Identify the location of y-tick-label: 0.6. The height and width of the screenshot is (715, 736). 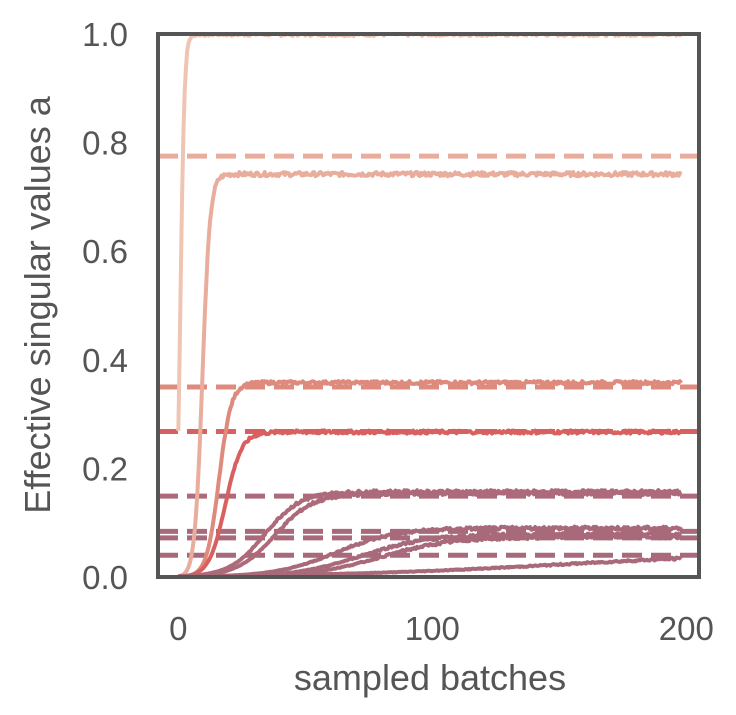
(105, 251).